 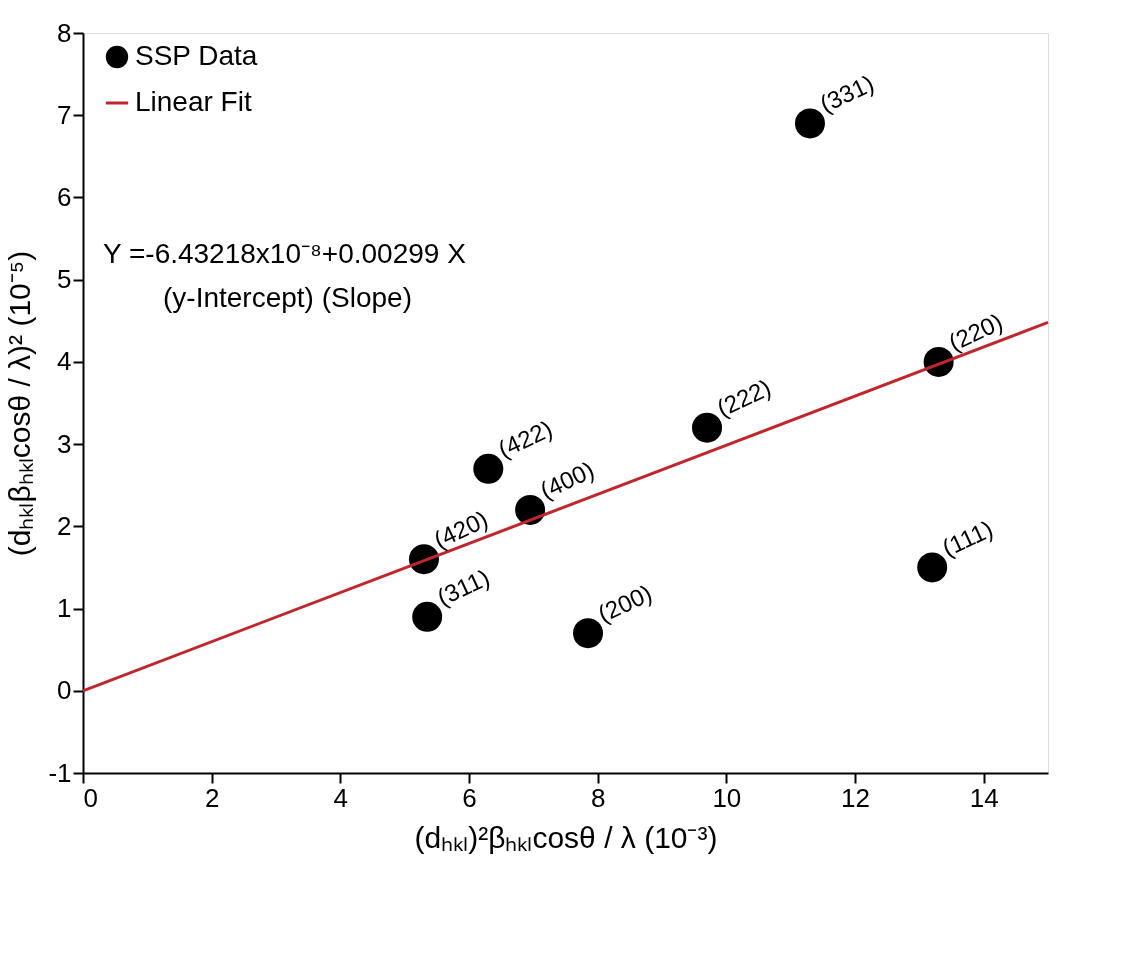 What do you see at coordinates (469, 797) in the screenshot?
I see `x-tick-label: 6` at bounding box center [469, 797].